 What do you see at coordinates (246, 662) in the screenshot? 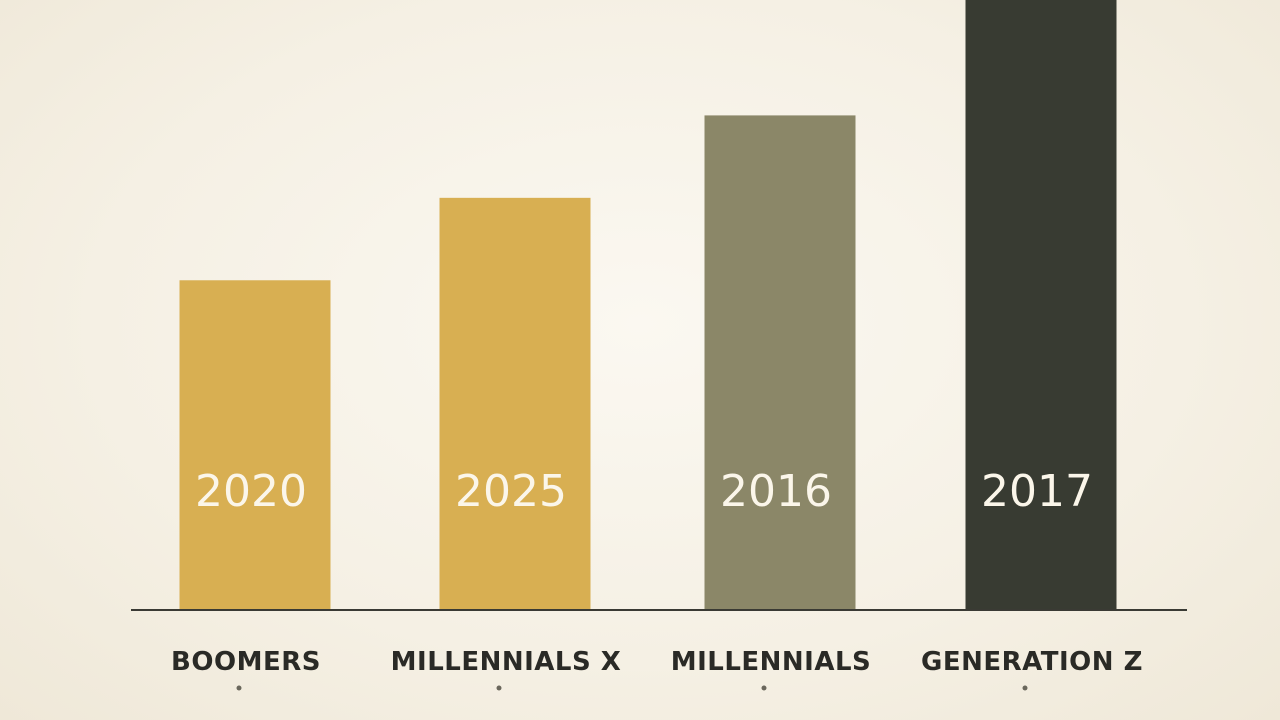
I see `category-label: BOOMERS` at bounding box center [246, 662].